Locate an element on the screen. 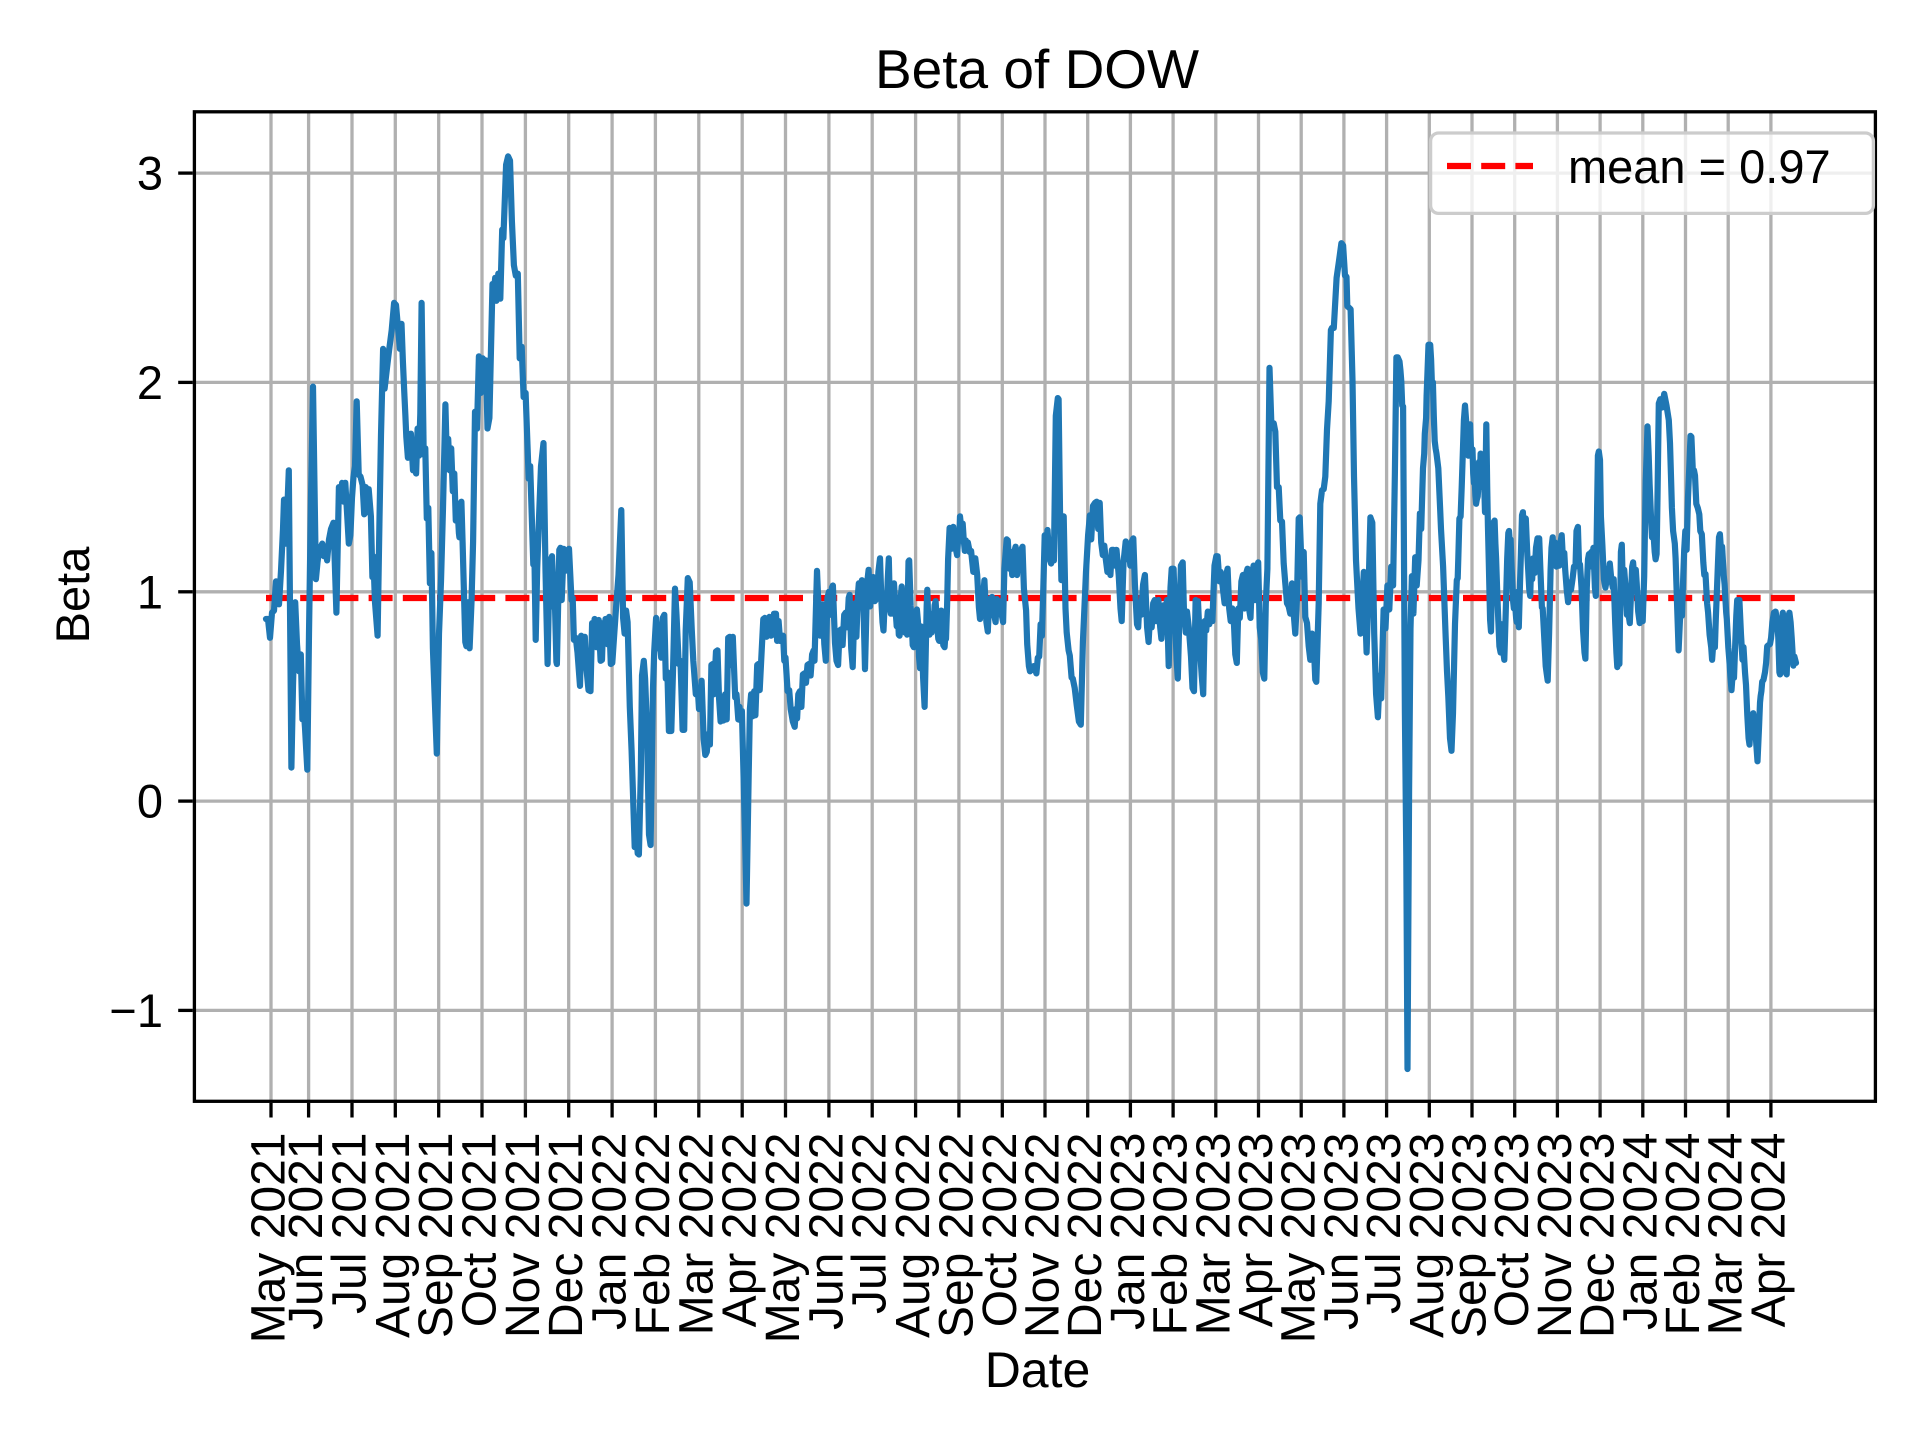 Image resolution: width=1920 pixels, height=1445 pixels. svg-text: Jun 2023 is located at coordinates (1341, 1232).